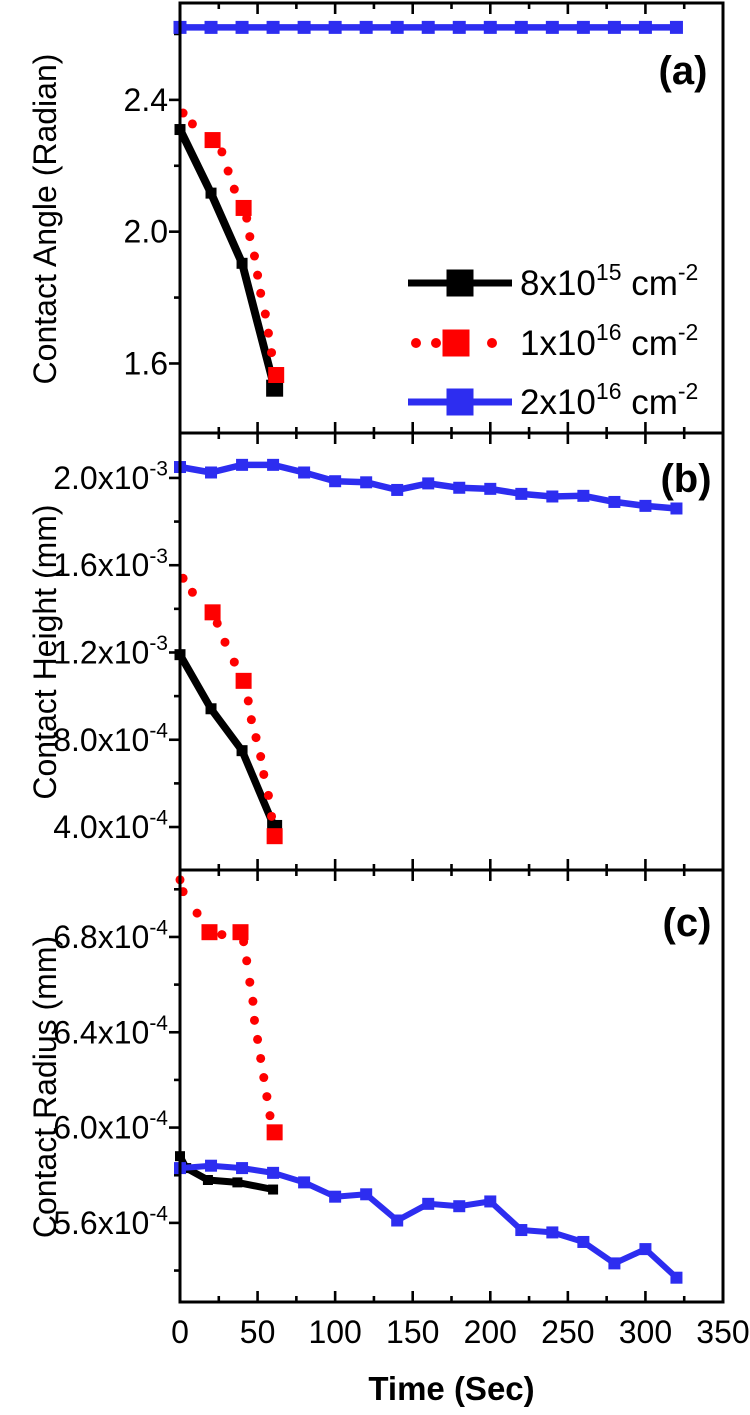  Describe the element at coordinates (45, 1087) in the screenshot. I see `y-axis-title-contact-radius: Contact Radius (mm)` at that location.